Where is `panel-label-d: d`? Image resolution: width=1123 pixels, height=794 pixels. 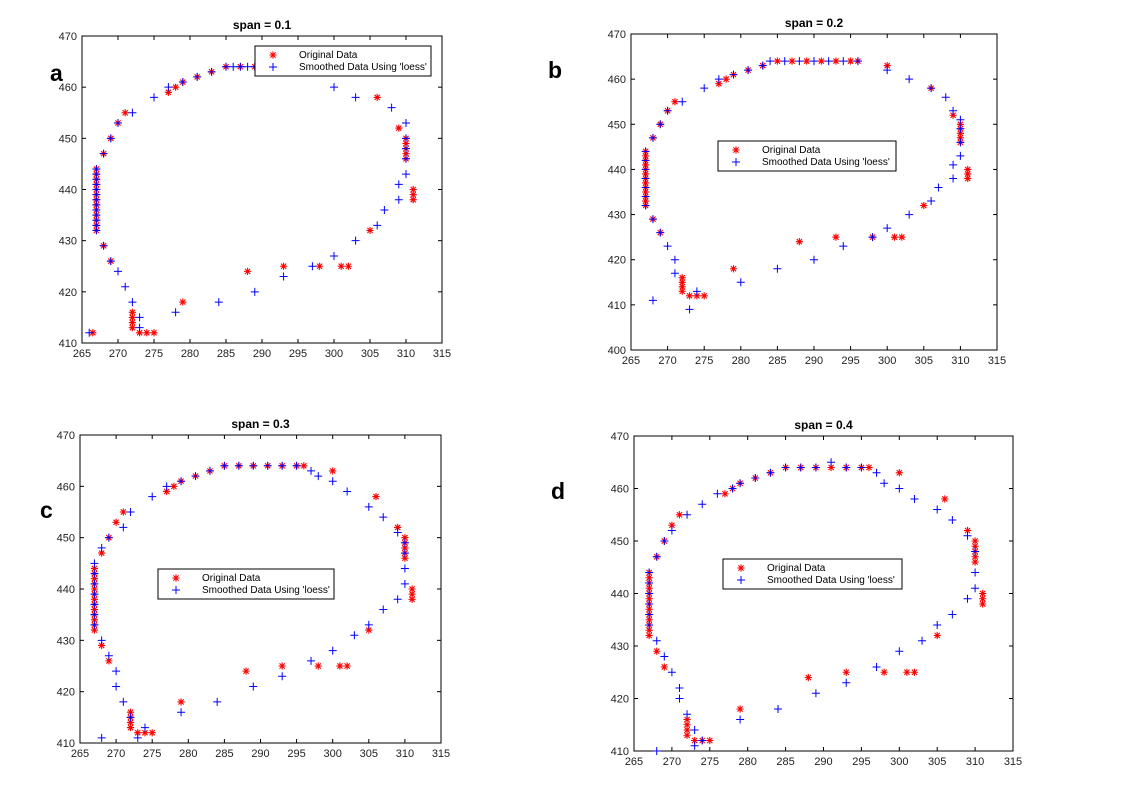 panel-label-d: d is located at coordinates (558, 491).